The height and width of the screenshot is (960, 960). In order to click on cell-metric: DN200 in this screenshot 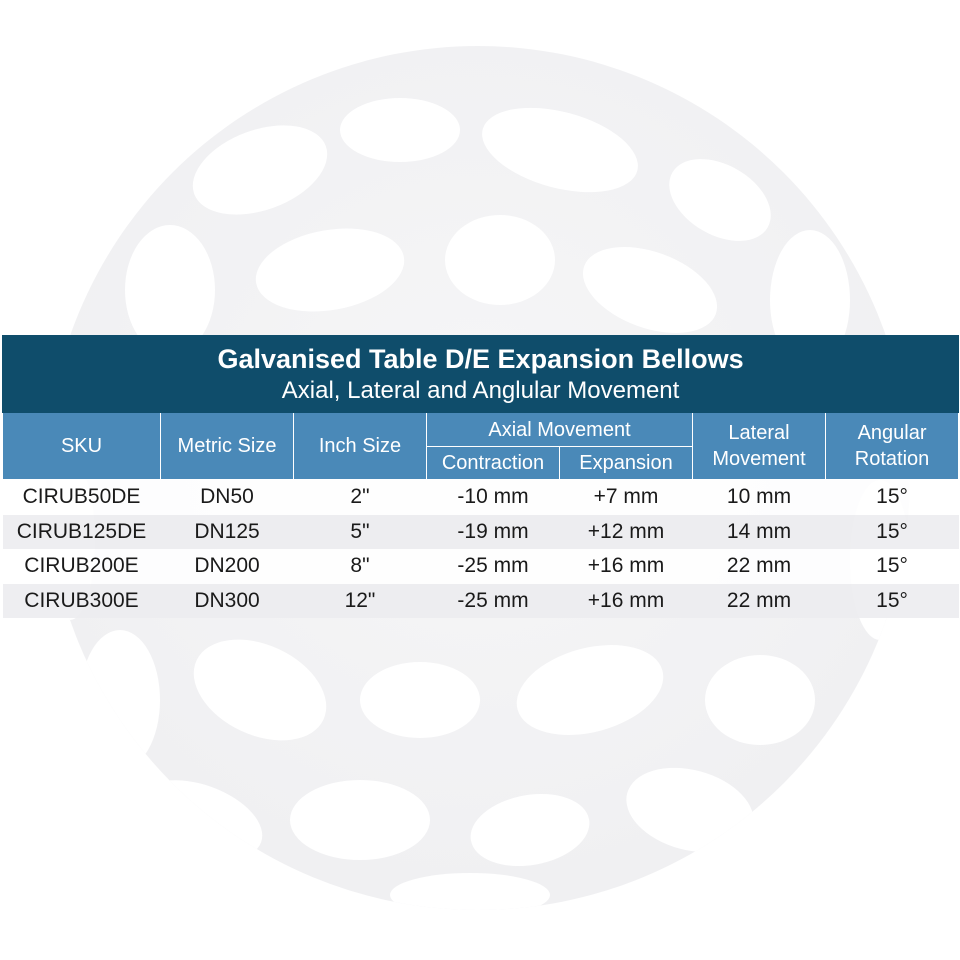, I will do `click(227, 566)`.